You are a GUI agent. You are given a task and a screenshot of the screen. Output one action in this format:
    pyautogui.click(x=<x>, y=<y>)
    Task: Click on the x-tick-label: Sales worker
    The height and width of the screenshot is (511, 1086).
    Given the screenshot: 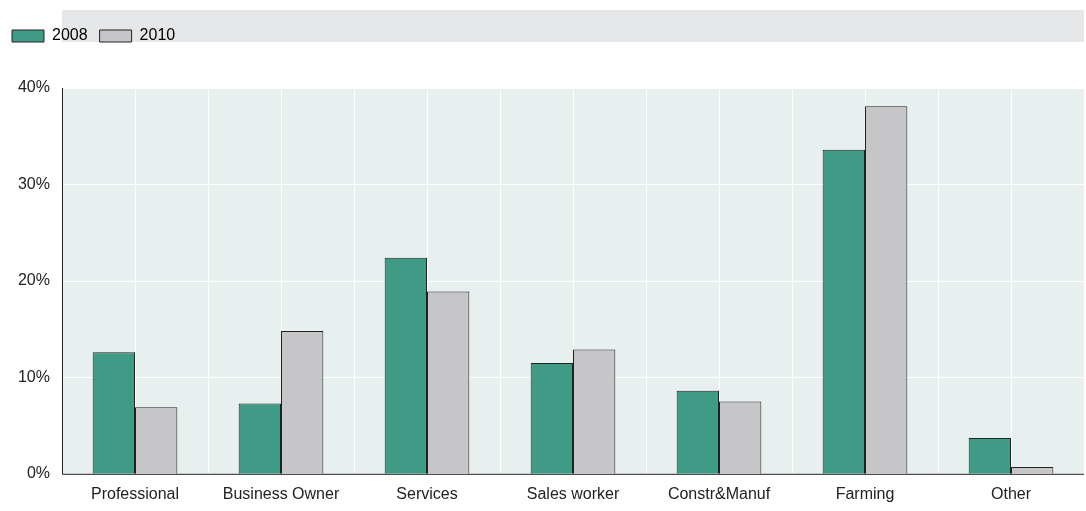 What is the action you would take?
    pyautogui.click(x=573, y=493)
    